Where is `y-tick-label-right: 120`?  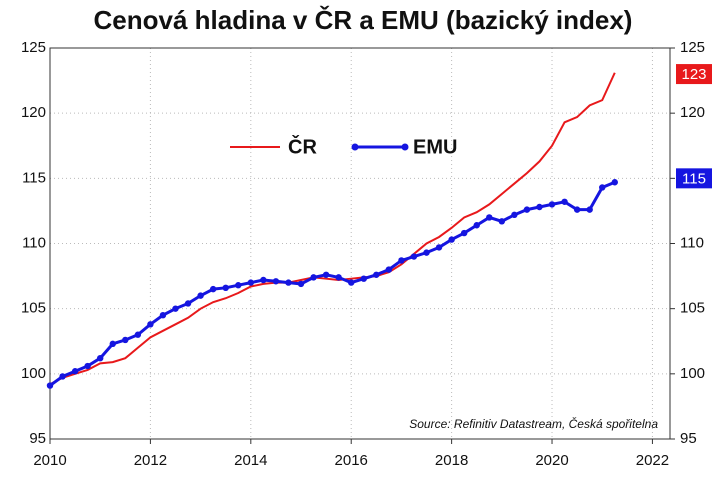 y-tick-label-right: 120 is located at coordinates (692, 112).